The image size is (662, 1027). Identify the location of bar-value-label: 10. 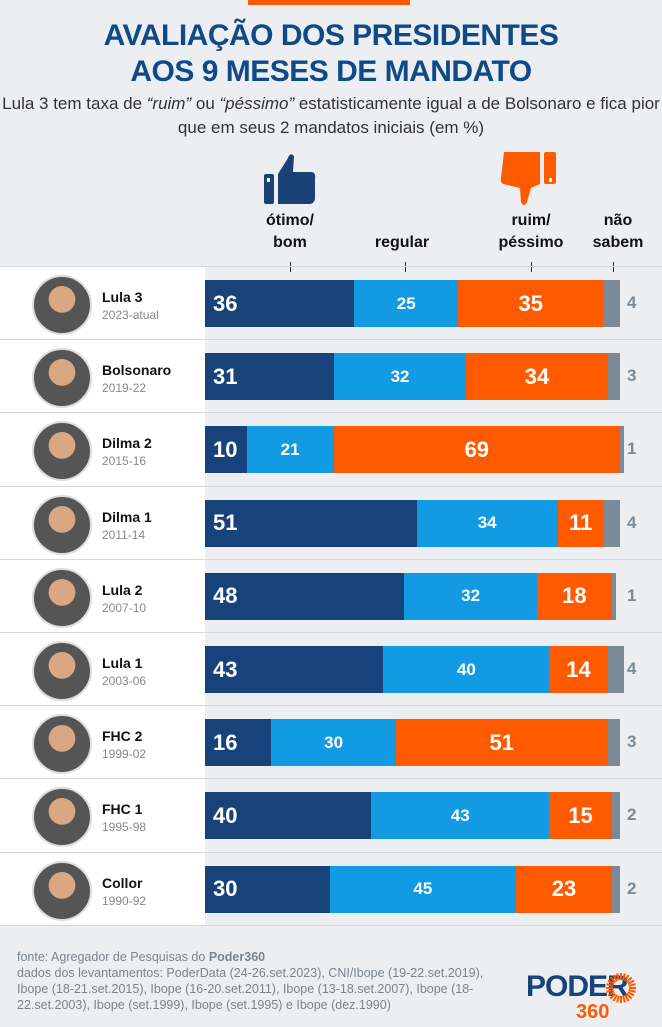
(225, 449).